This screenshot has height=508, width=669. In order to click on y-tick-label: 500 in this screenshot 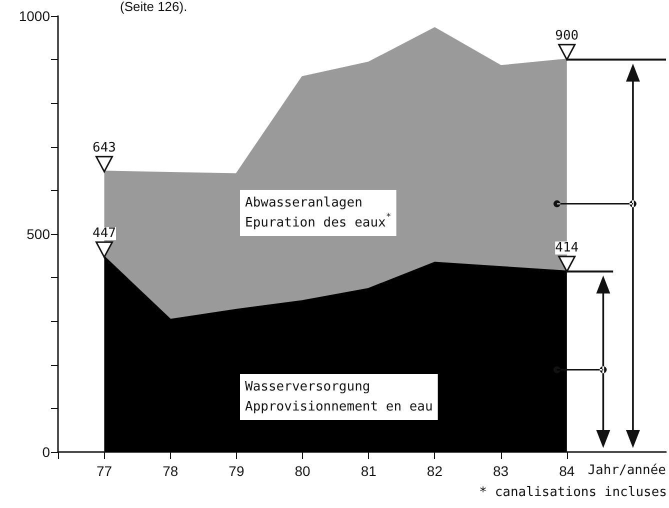, I will do `click(38, 234)`.